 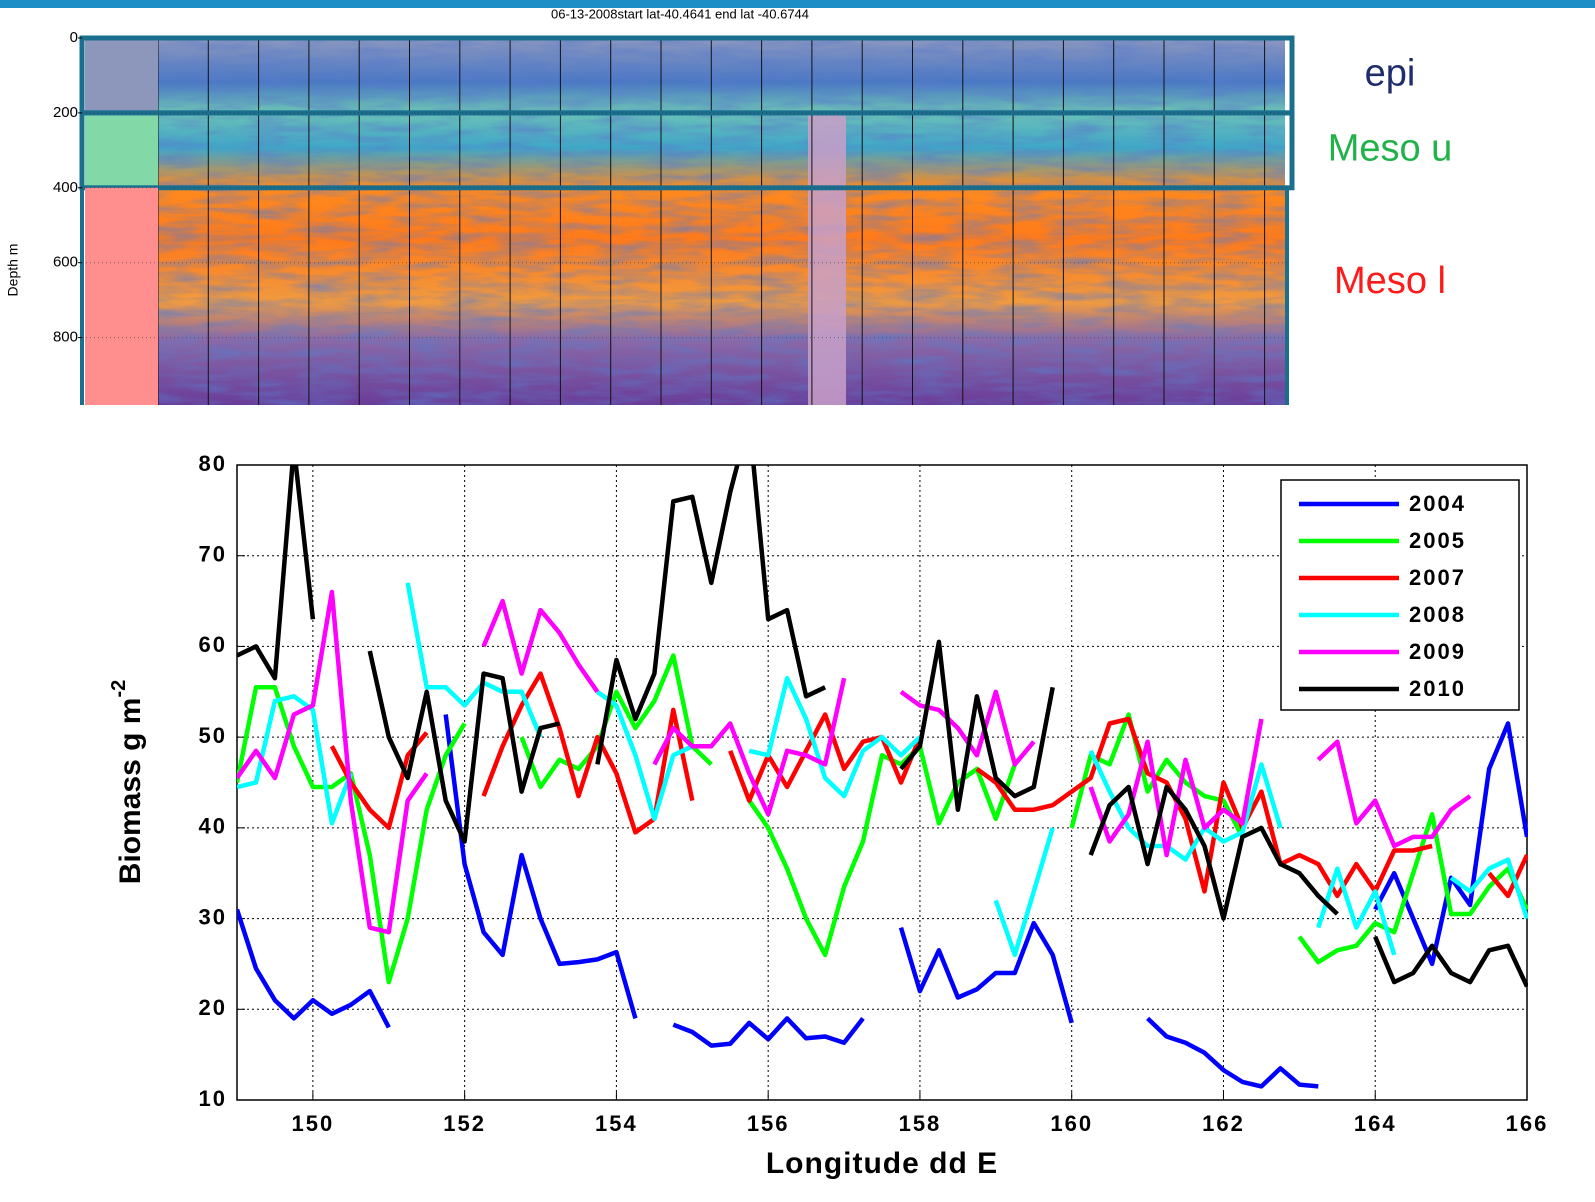 What do you see at coordinates (1527, 1123) in the screenshot?
I see `x-tick-label: 166` at bounding box center [1527, 1123].